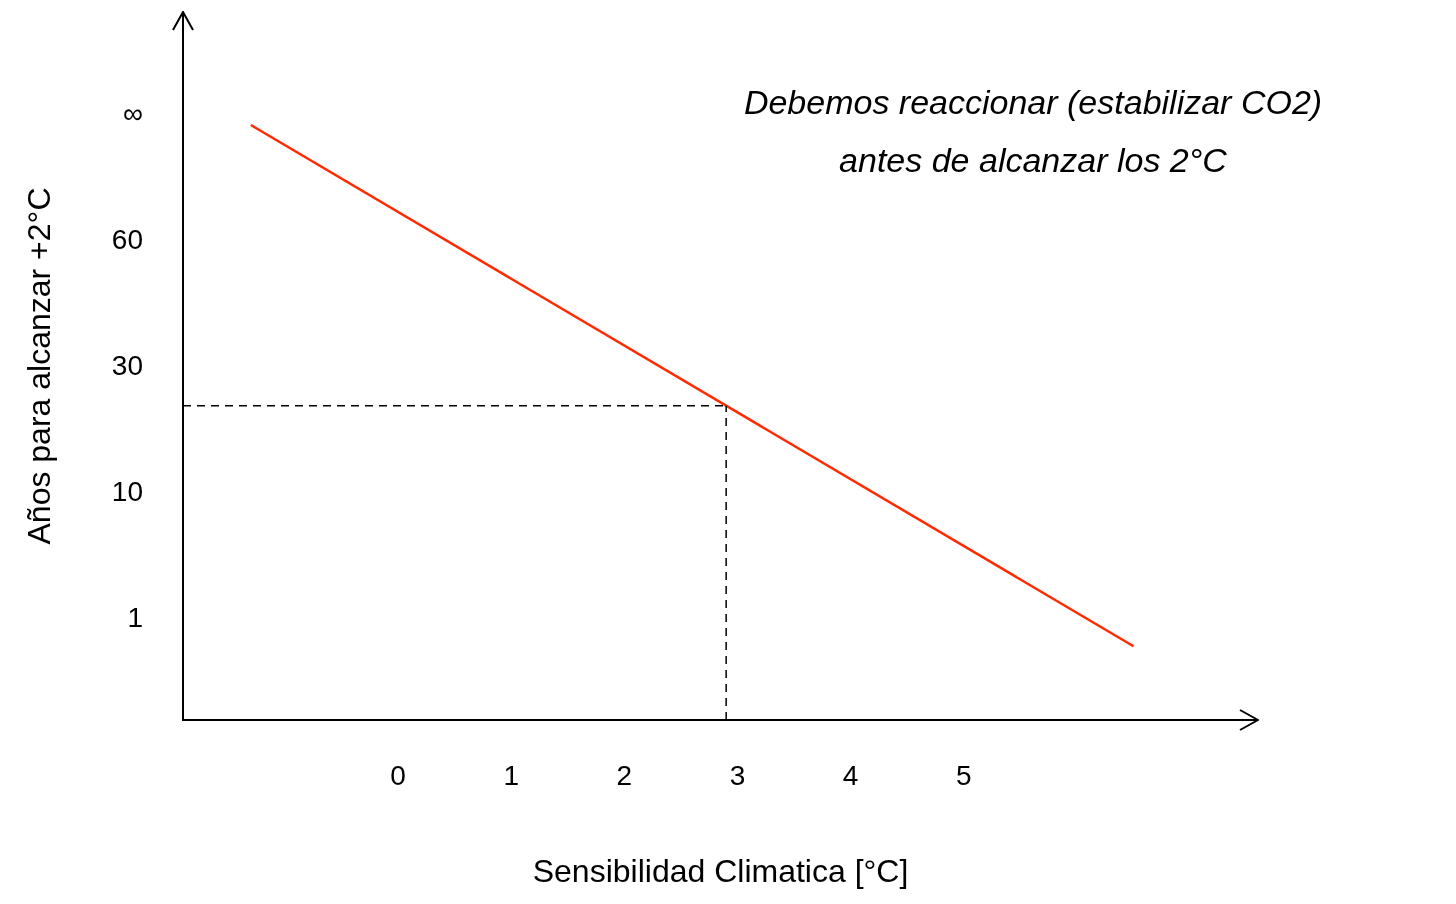  Describe the element at coordinates (398, 775) in the screenshot. I see `x-tick-label: 0` at that location.